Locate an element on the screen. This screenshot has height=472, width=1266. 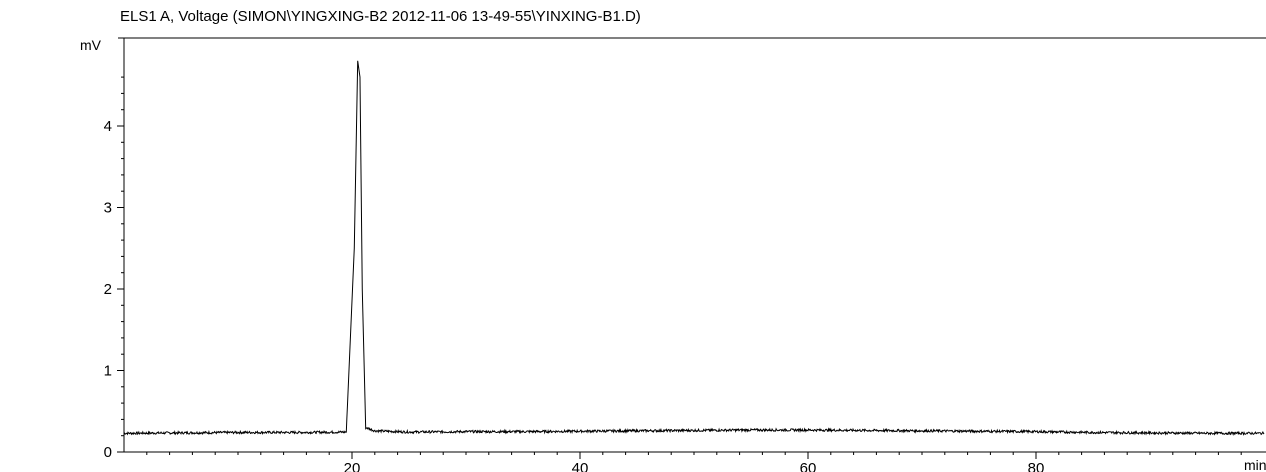
y-tick-label: 0 is located at coordinates (108, 452).